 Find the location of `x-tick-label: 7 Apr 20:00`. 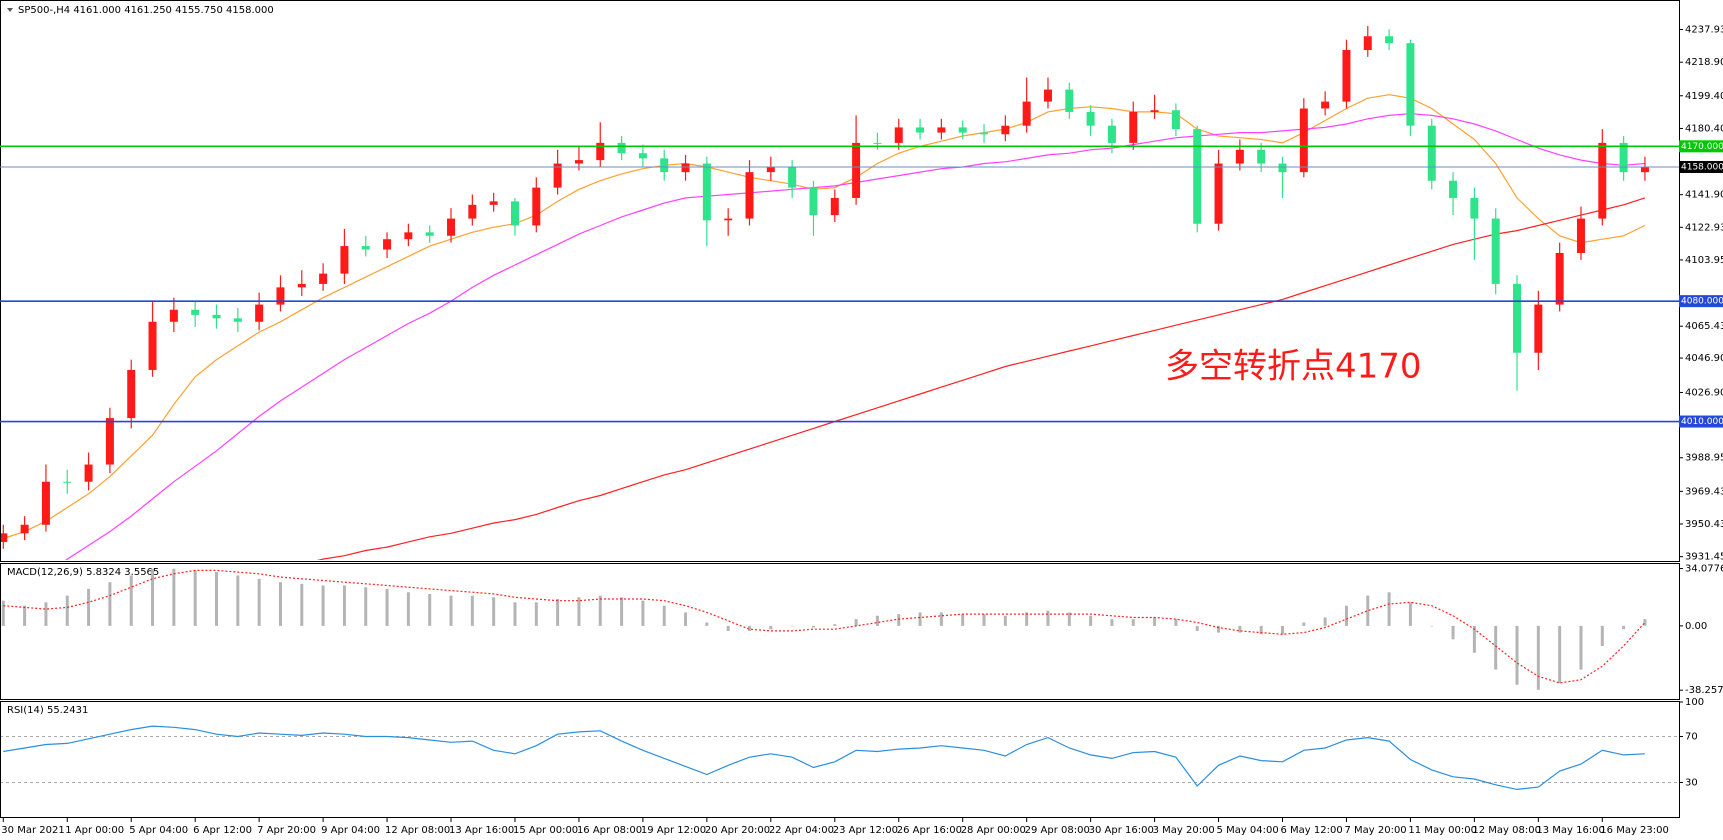

x-tick-label: 7 Apr 20:00 is located at coordinates (286, 830).